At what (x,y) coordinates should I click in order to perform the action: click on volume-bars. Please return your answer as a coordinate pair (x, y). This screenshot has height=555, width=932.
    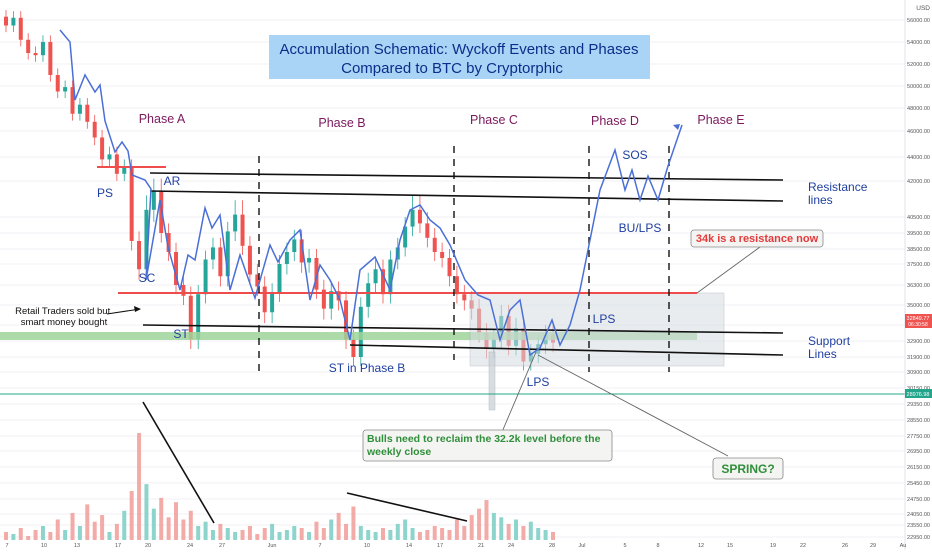
    Looking at the image, I should click on (279, 486).